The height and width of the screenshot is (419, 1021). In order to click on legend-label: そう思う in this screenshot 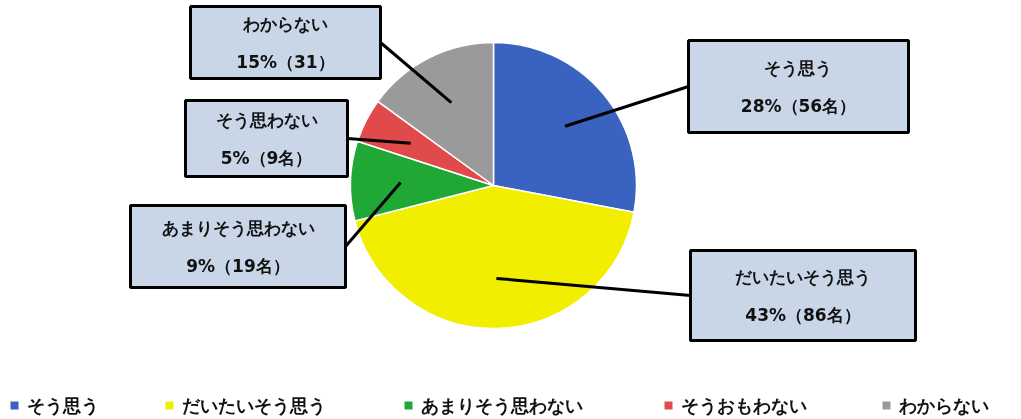, I will do `click(62, 405)`.